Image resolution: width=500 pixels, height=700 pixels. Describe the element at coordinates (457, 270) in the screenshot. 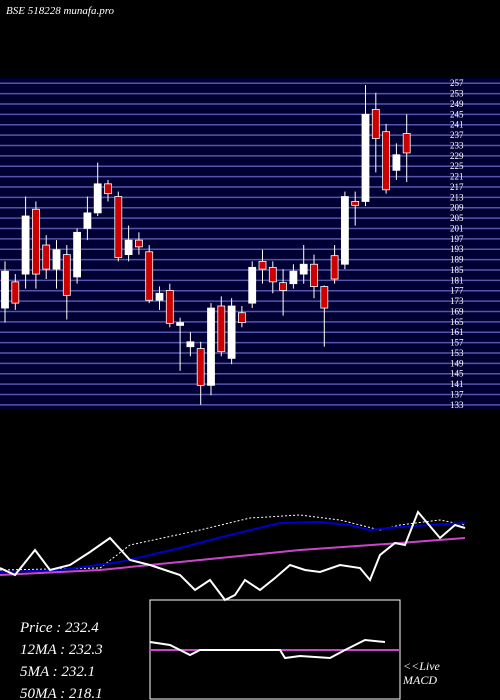

I see `y-tick-label: 185` at that location.